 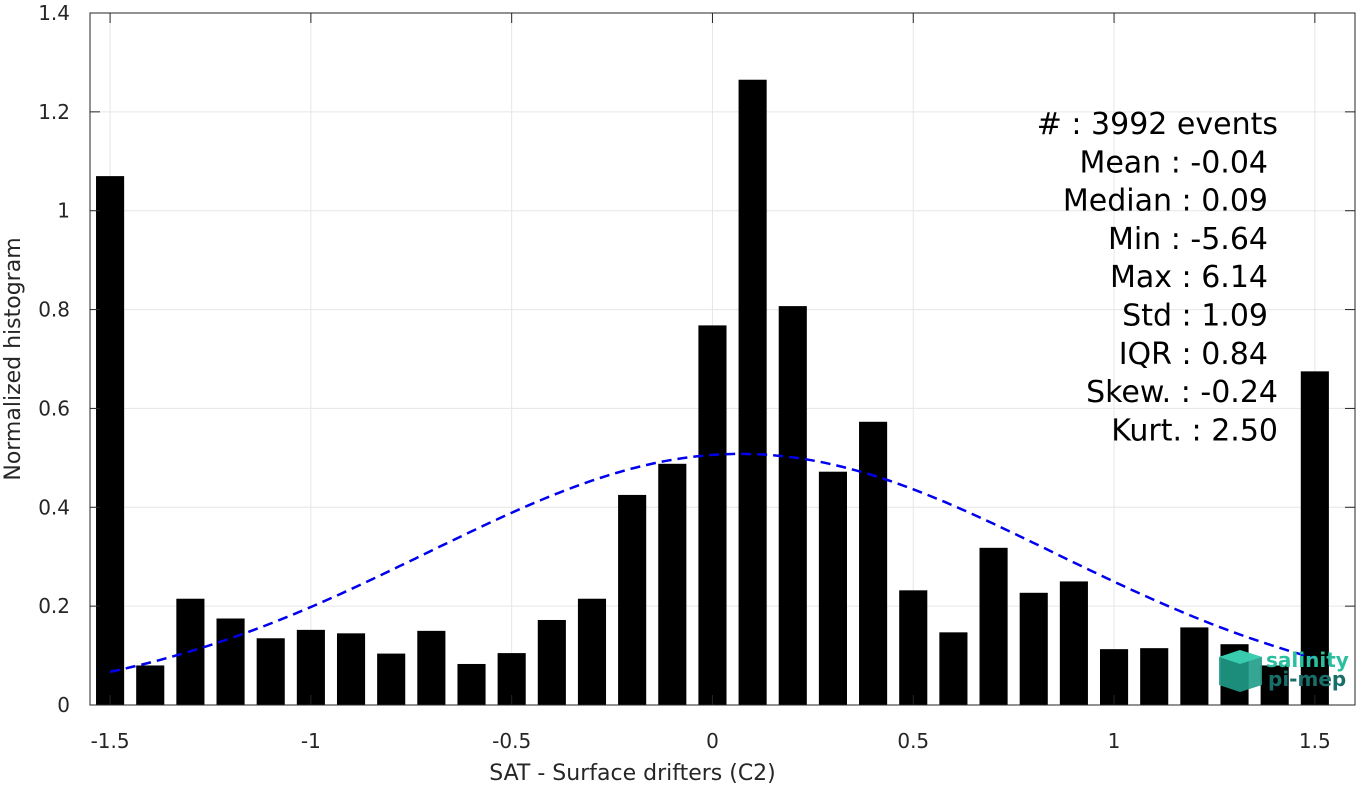 I want to click on x-tick-label: 1.5, so click(x=1315, y=741).